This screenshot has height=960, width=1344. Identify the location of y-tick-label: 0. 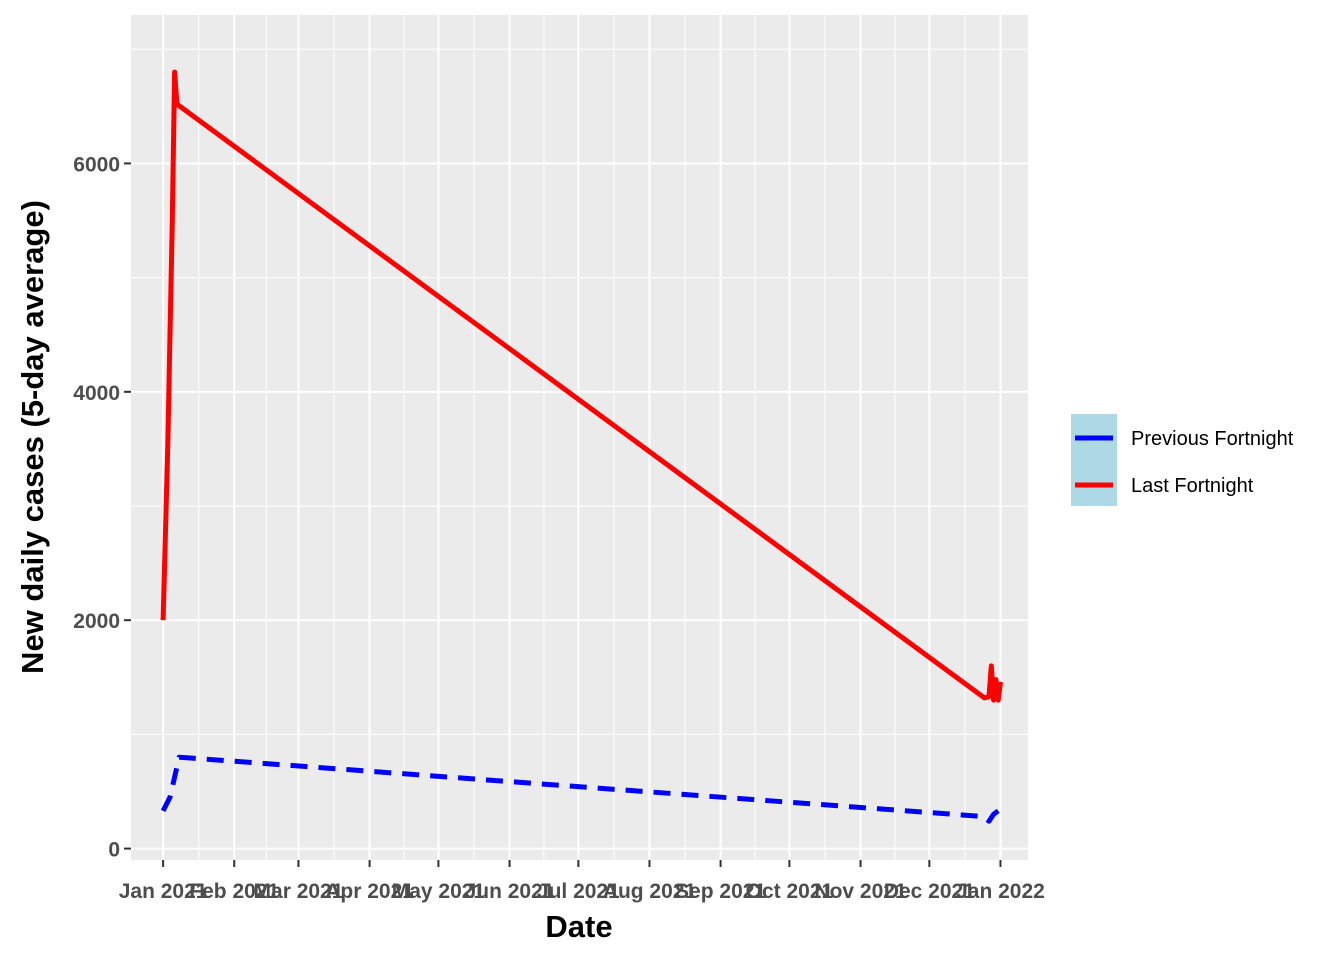
(114, 850).